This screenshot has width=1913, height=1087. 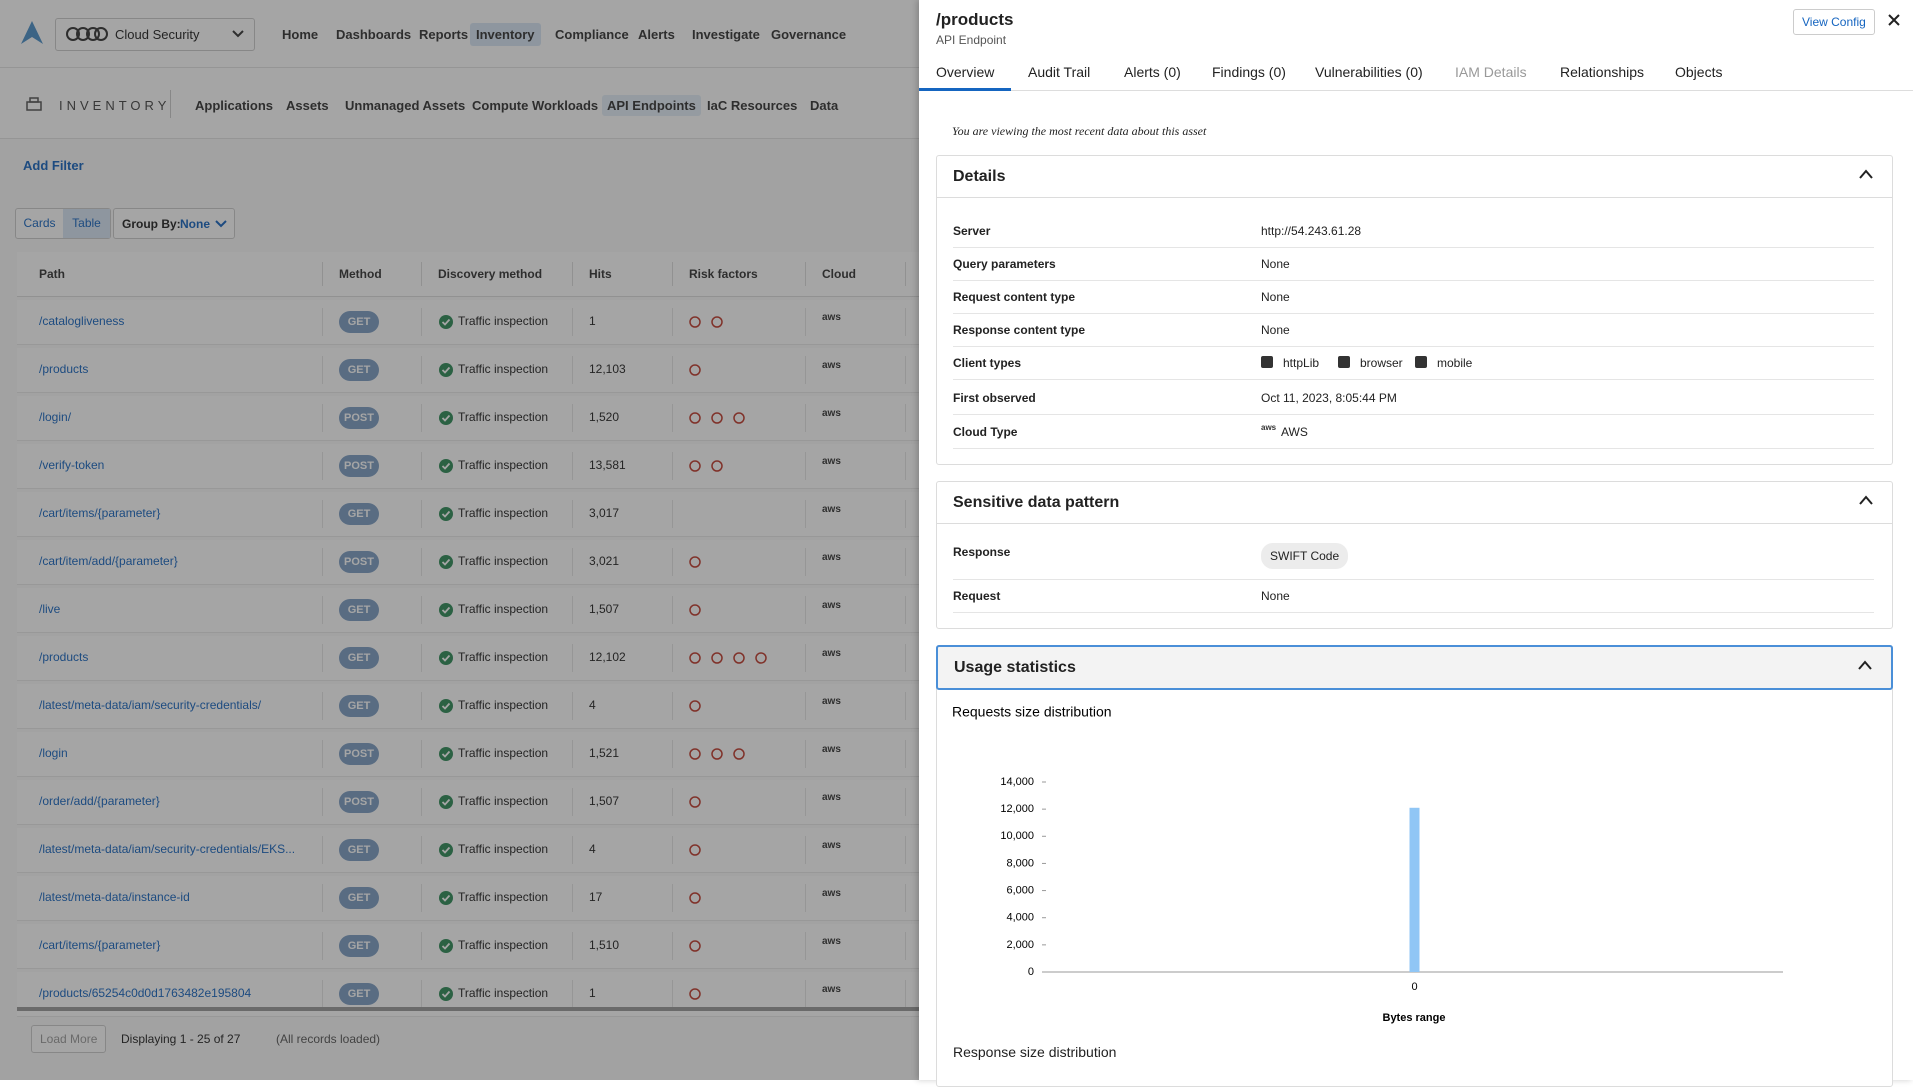 I want to click on nav-item: Governance, so click(x=809, y=34).